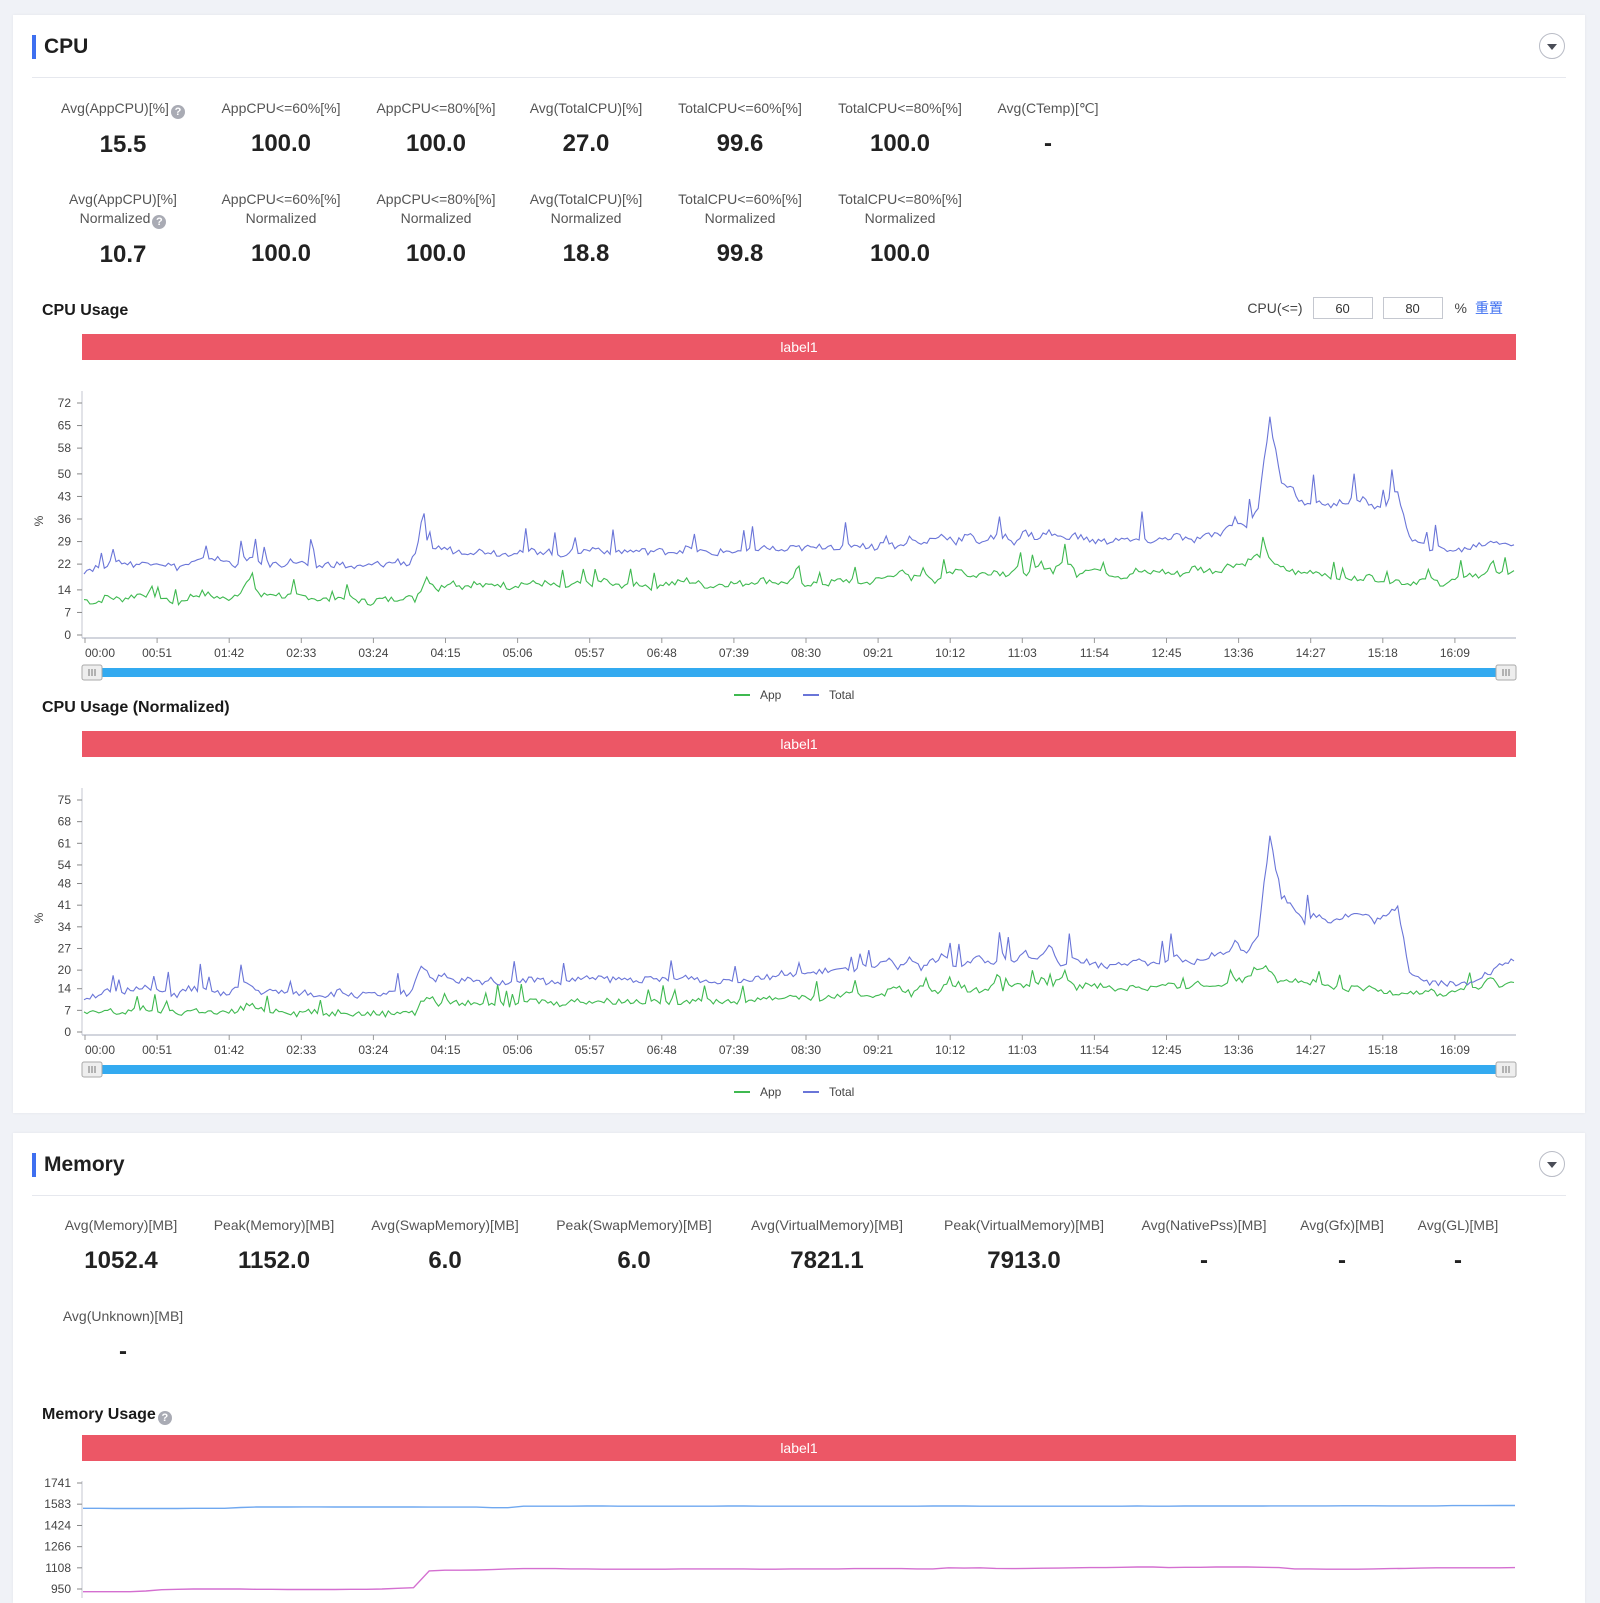 The width and height of the screenshot is (1600, 1603). Describe the element at coordinates (123, 229) in the screenshot. I see `cpu-normalized-metric: Avg(AppCPU)[%] Normalized? 10.7` at that location.